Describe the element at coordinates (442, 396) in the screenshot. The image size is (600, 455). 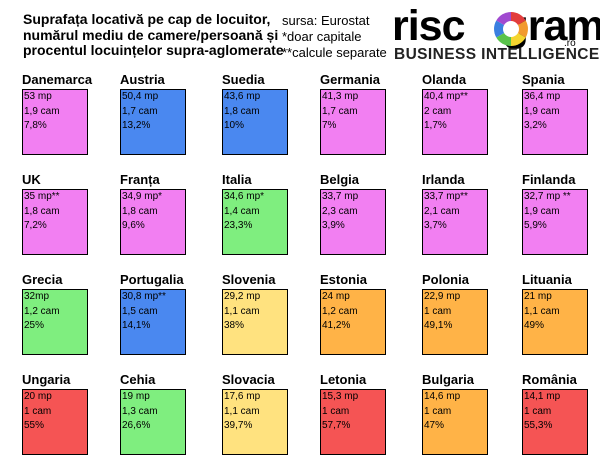
I see `area-value: 14,6 mp` at that location.